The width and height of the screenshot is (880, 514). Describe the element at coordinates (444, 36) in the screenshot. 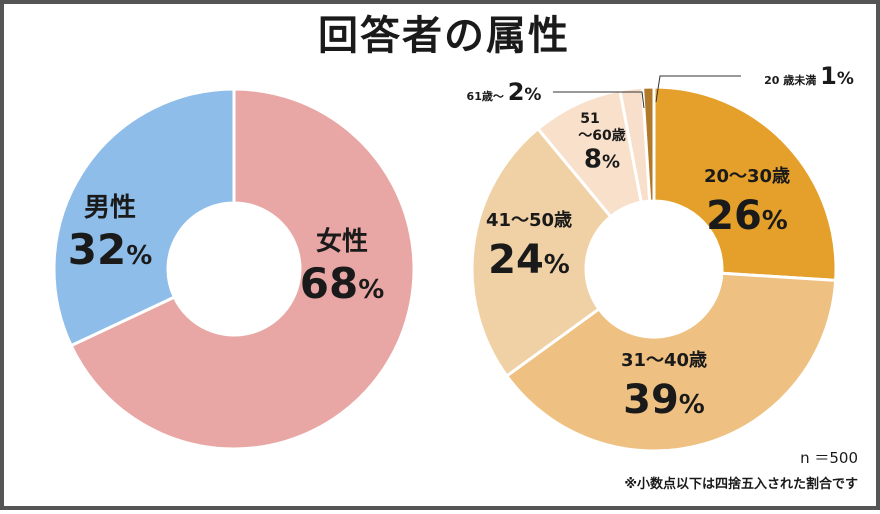

I see `chart-title: 回答者の属性` at that location.